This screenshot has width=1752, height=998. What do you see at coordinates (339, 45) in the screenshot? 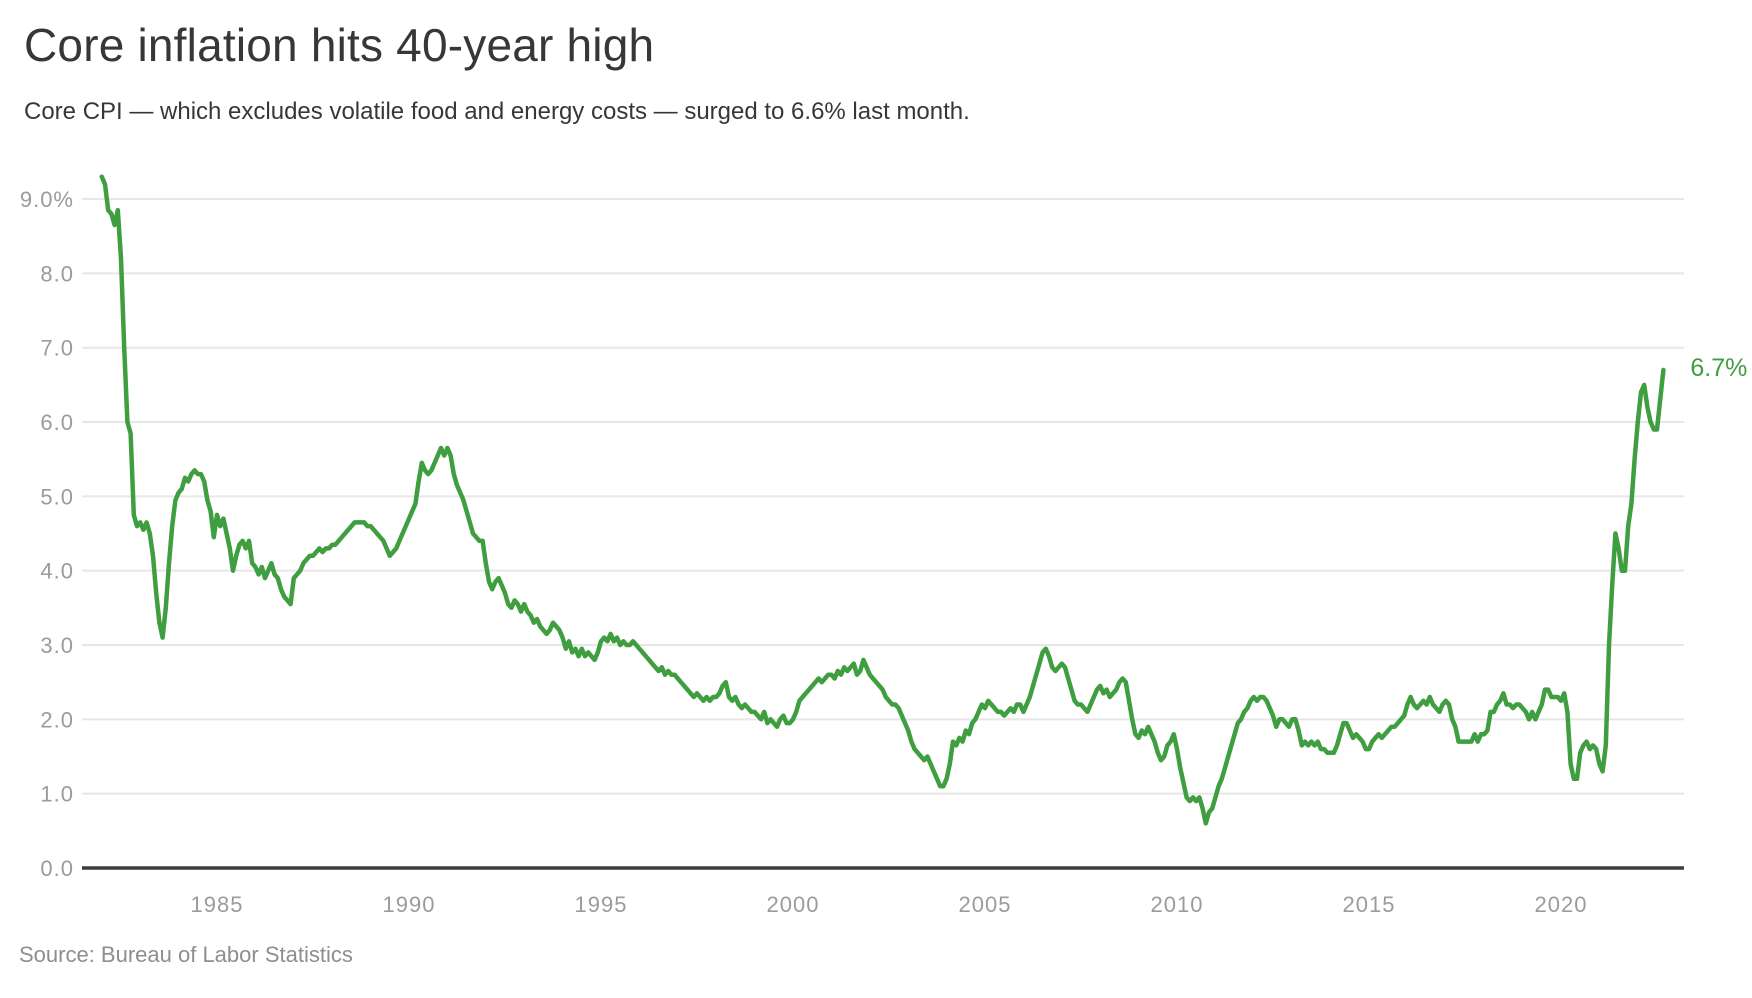
I see `page-title: Core inflation hits 40-year high` at bounding box center [339, 45].